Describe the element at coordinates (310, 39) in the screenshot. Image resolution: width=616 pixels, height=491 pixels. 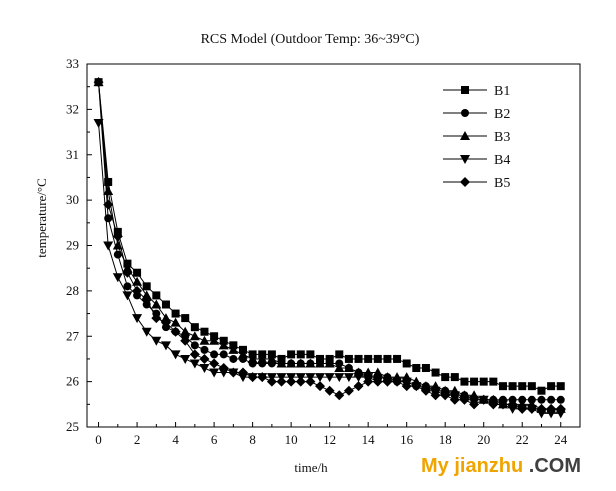
I see `chart-title: RCS Model (Outdoor Temp: 36~39°C)` at that location.